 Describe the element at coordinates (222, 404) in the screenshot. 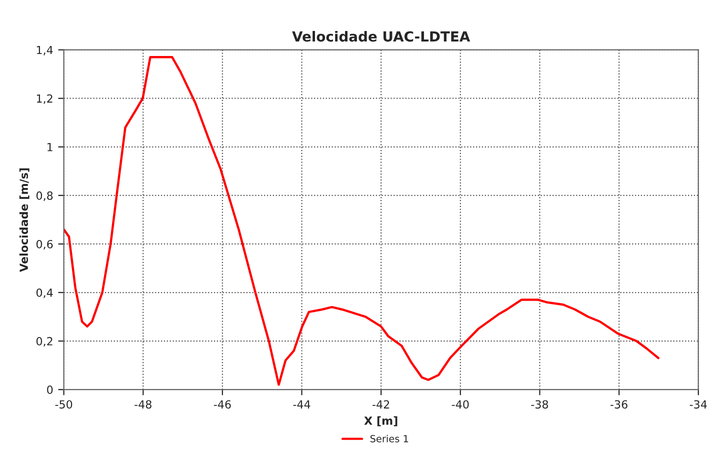

I see `x-tick-label: -46` at that location.